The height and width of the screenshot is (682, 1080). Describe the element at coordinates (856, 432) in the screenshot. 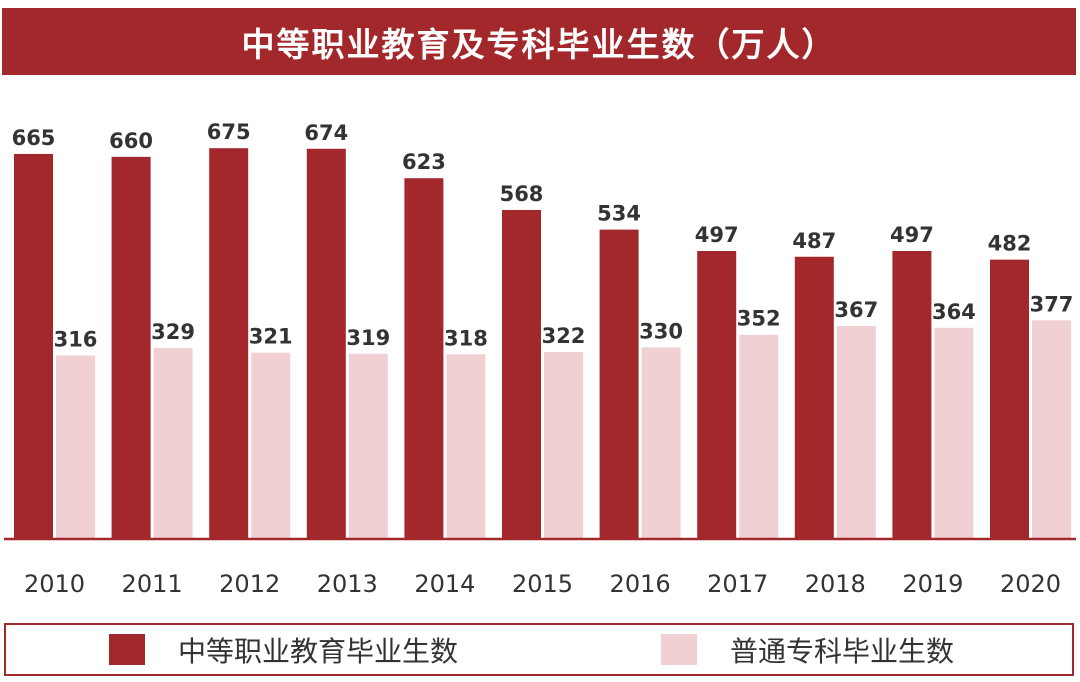

I see `bar-secondary-2018` at that location.